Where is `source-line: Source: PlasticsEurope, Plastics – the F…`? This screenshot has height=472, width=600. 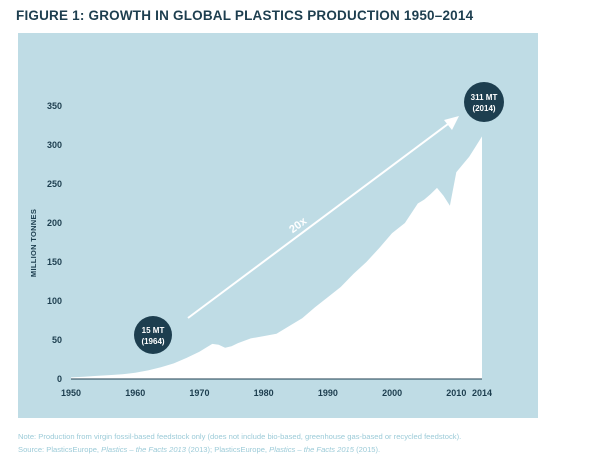
source-line: Source: PlasticsEurope, Plastics – the F… is located at coordinates (308, 449).